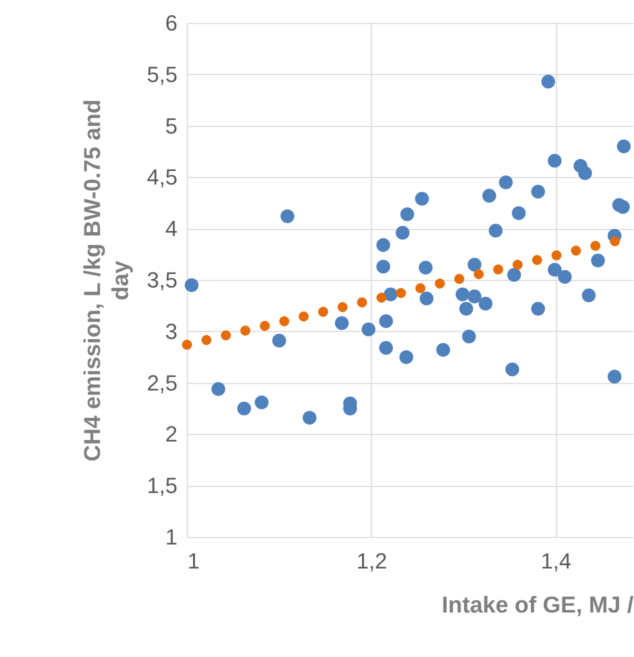 This screenshot has height=657, width=634. What do you see at coordinates (171, 125) in the screenshot?
I see `y-tick-label: 5` at bounding box center [171, 125].